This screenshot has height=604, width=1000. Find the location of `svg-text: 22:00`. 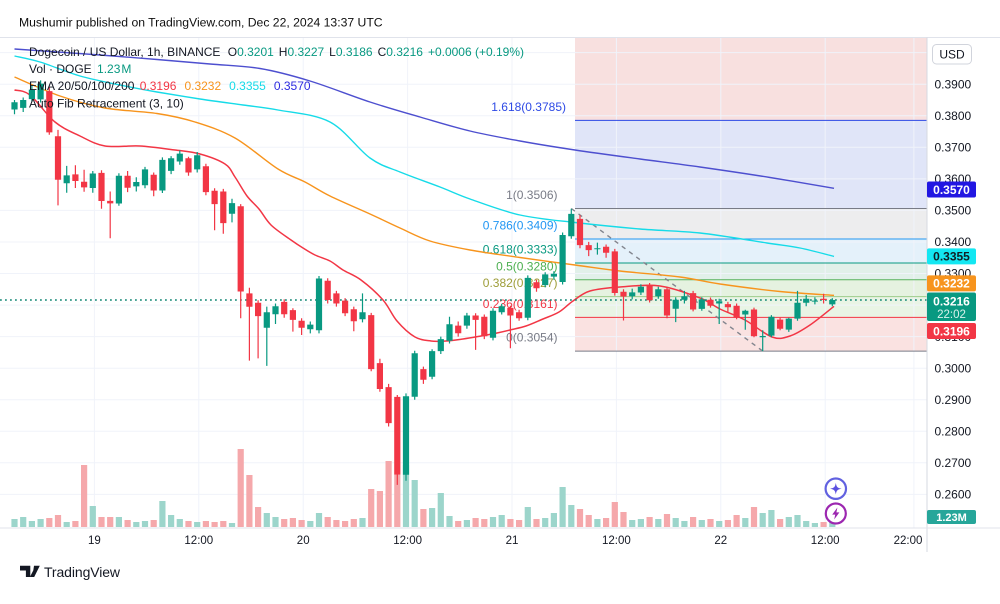

svg-text: 22:00 is located at coordinates (908, 541).